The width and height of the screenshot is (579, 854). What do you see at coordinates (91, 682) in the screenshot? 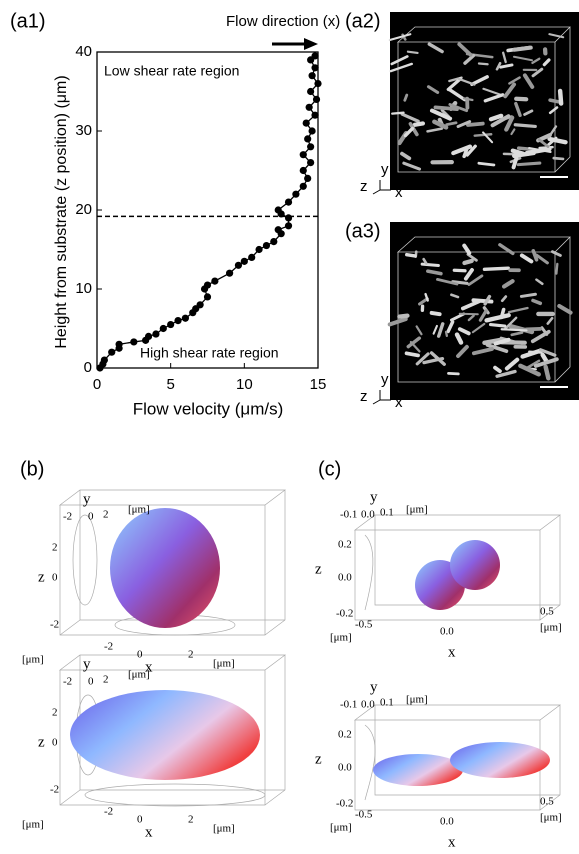
I see `tick-label: 0` at bounding box center [91, 682].